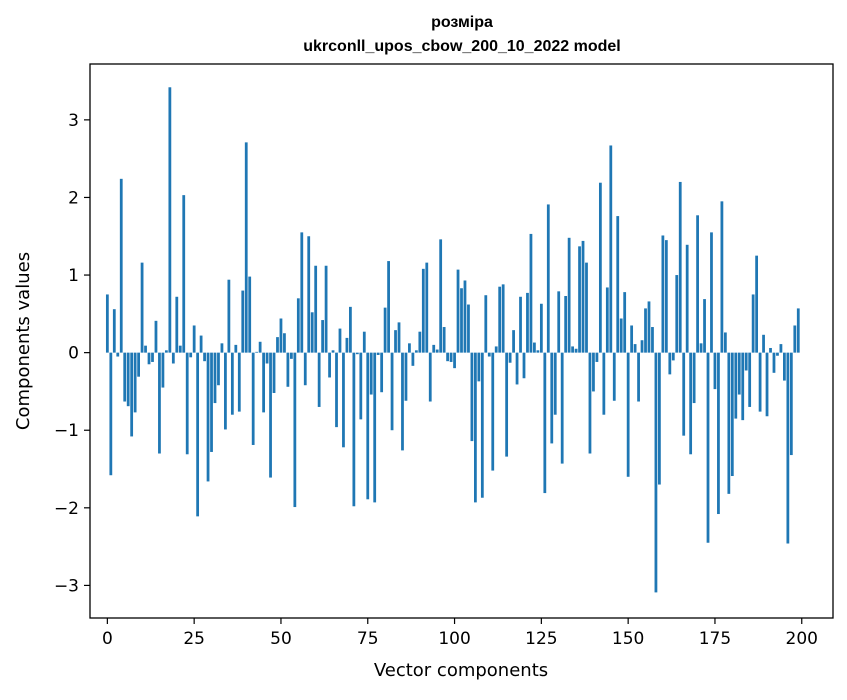 This screenshot has width=847, height=700. Describe the element at coordinates (462, 22) in the screenshot. I see `chart-title: розміра` at that location.